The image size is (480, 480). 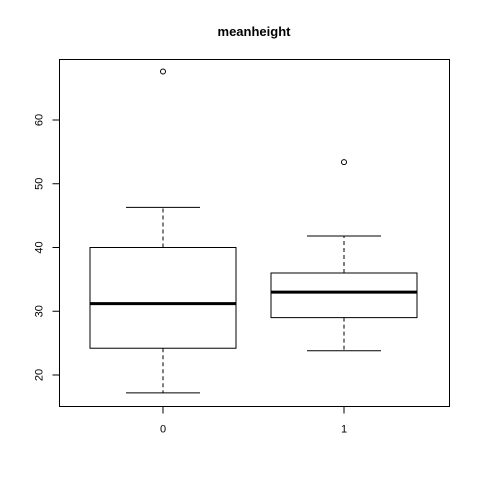 What do you see at coordinates (40, 184) in the screenshot?
I see `y-tick-label: 50` at bounding box center [40, 184].